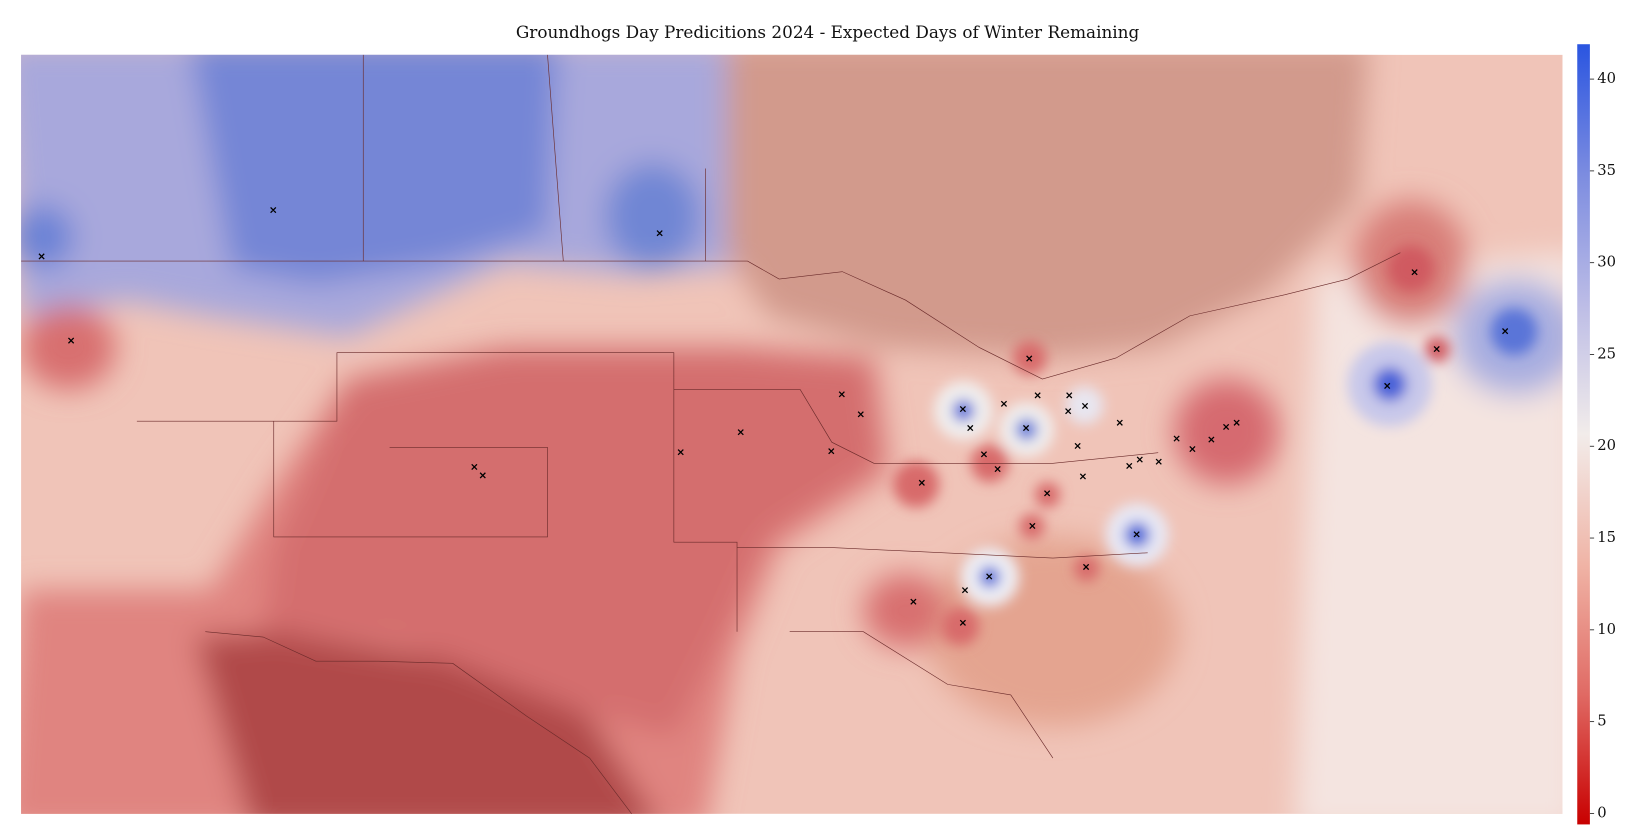  Describe the element at coordinates (1601, 721) in the screenshot. I see `colorbar-tick-label: 5` at that location.